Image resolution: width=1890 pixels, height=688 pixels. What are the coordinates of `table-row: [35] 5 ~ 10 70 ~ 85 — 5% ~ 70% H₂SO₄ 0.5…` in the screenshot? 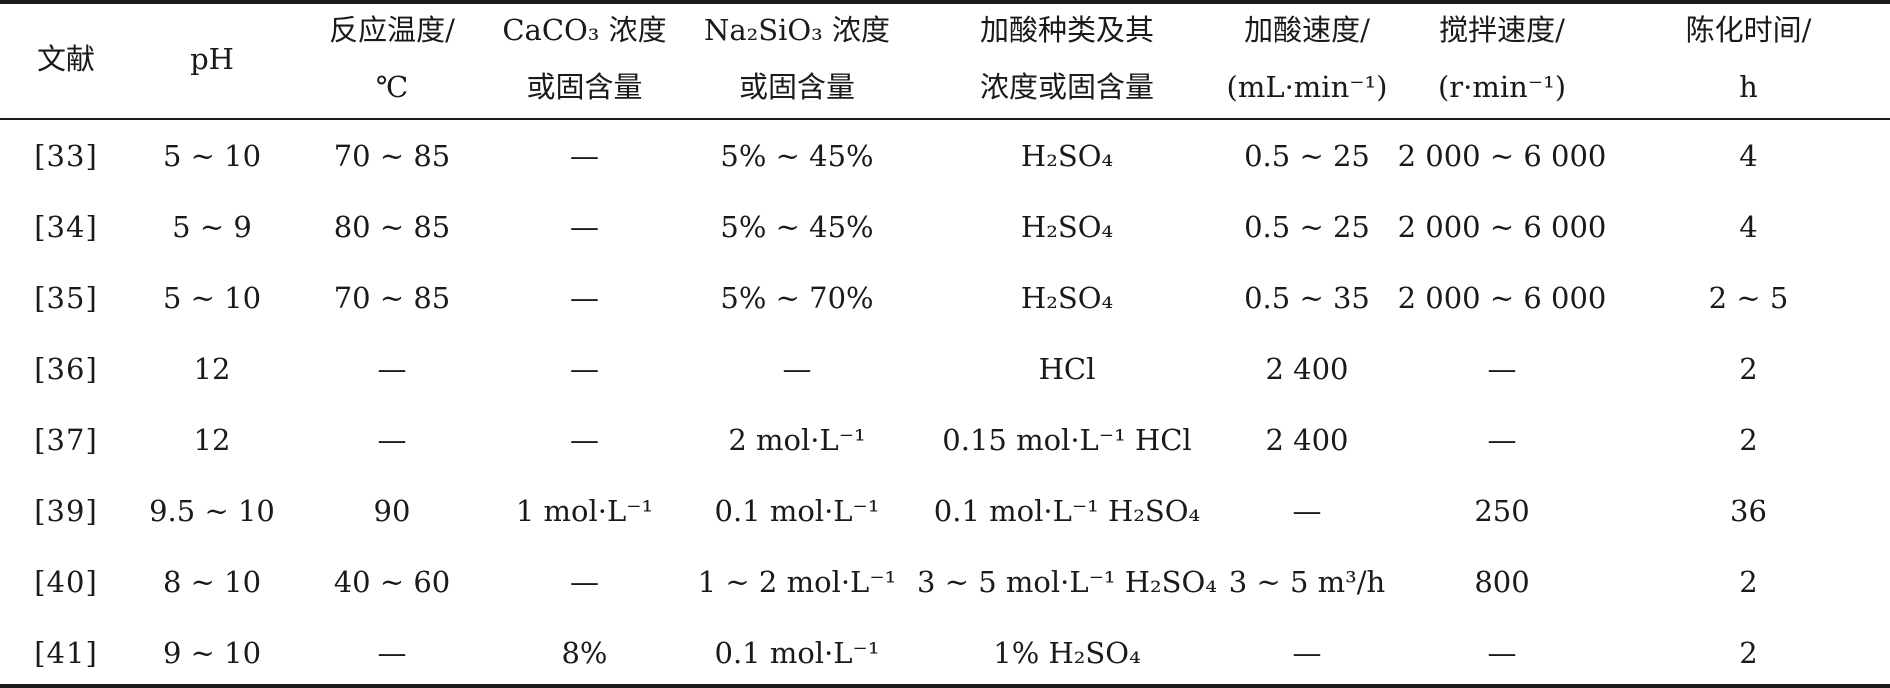 It's located at (945, 297).